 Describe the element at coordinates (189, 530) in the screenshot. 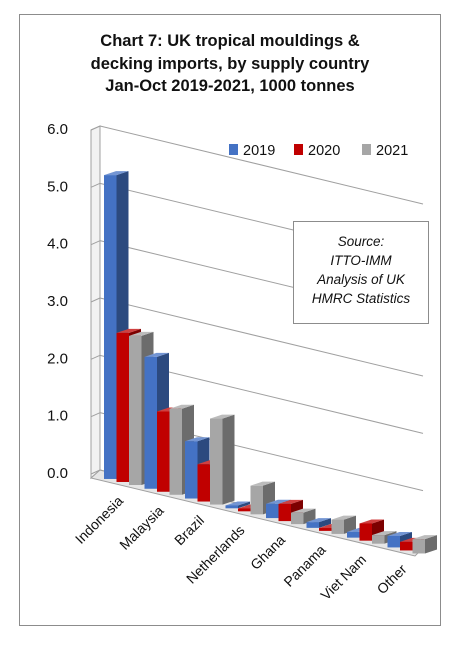

I see `x-tick-label: Brazil` at that location.